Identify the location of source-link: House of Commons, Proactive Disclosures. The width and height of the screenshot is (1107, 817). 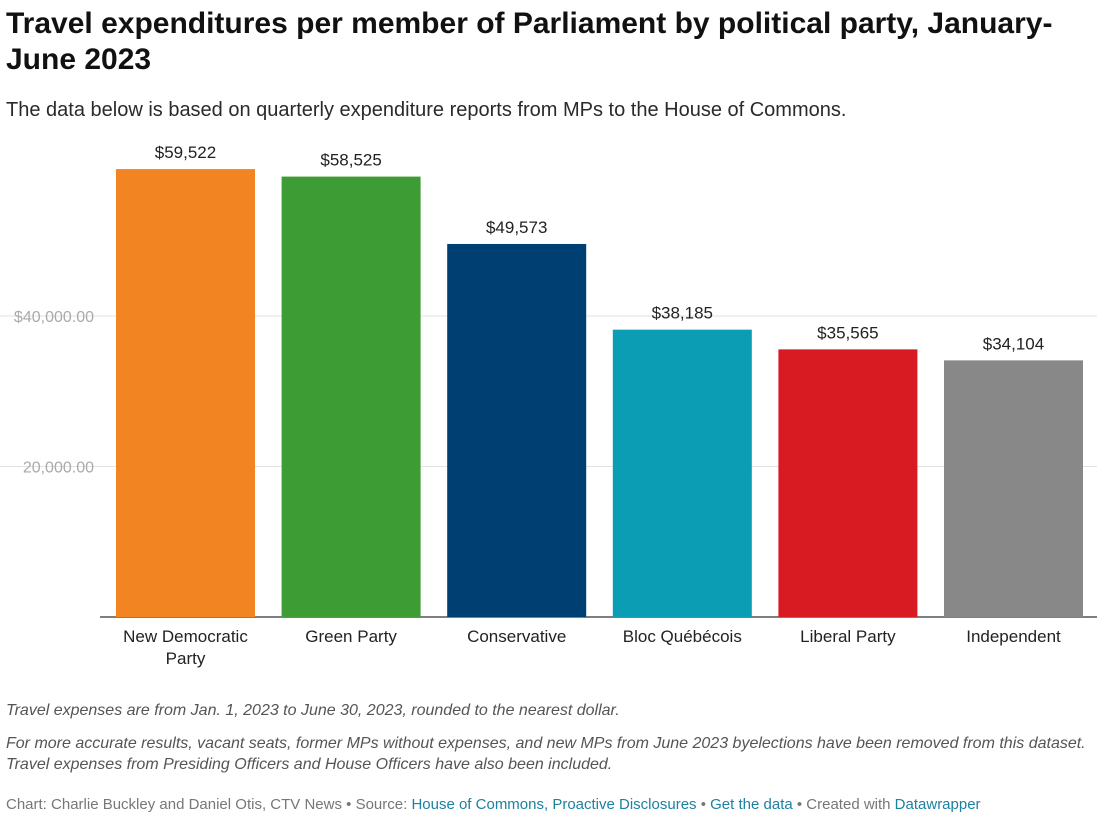
(554, 804).